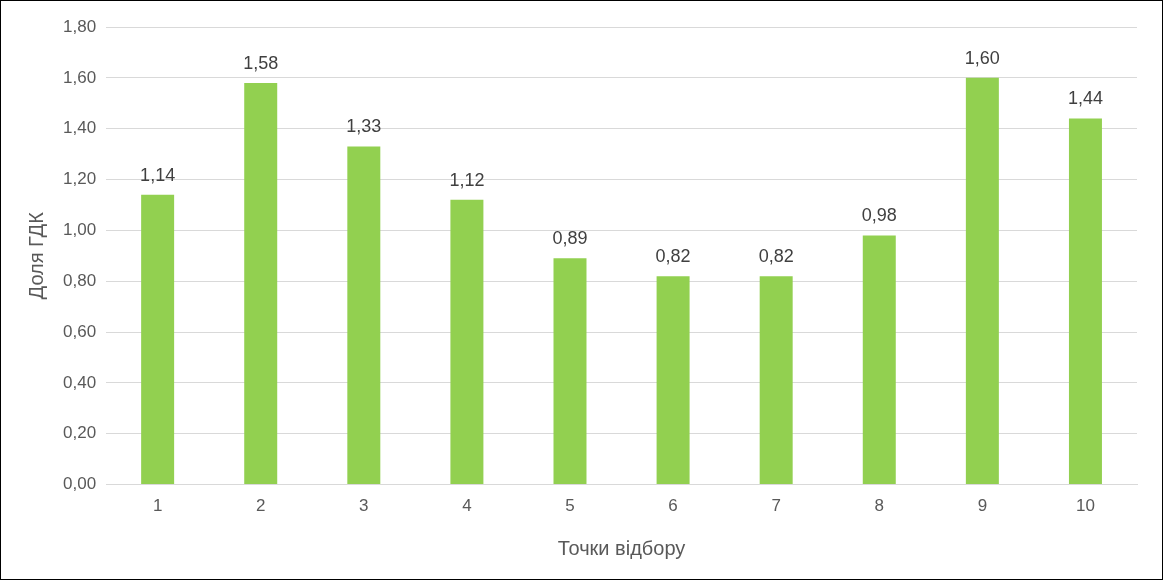 The image size is (1163, 580). Describe the element at coordinates (79, 230) in the screenshot. I see `y-tick-label: 1,00` at that location.